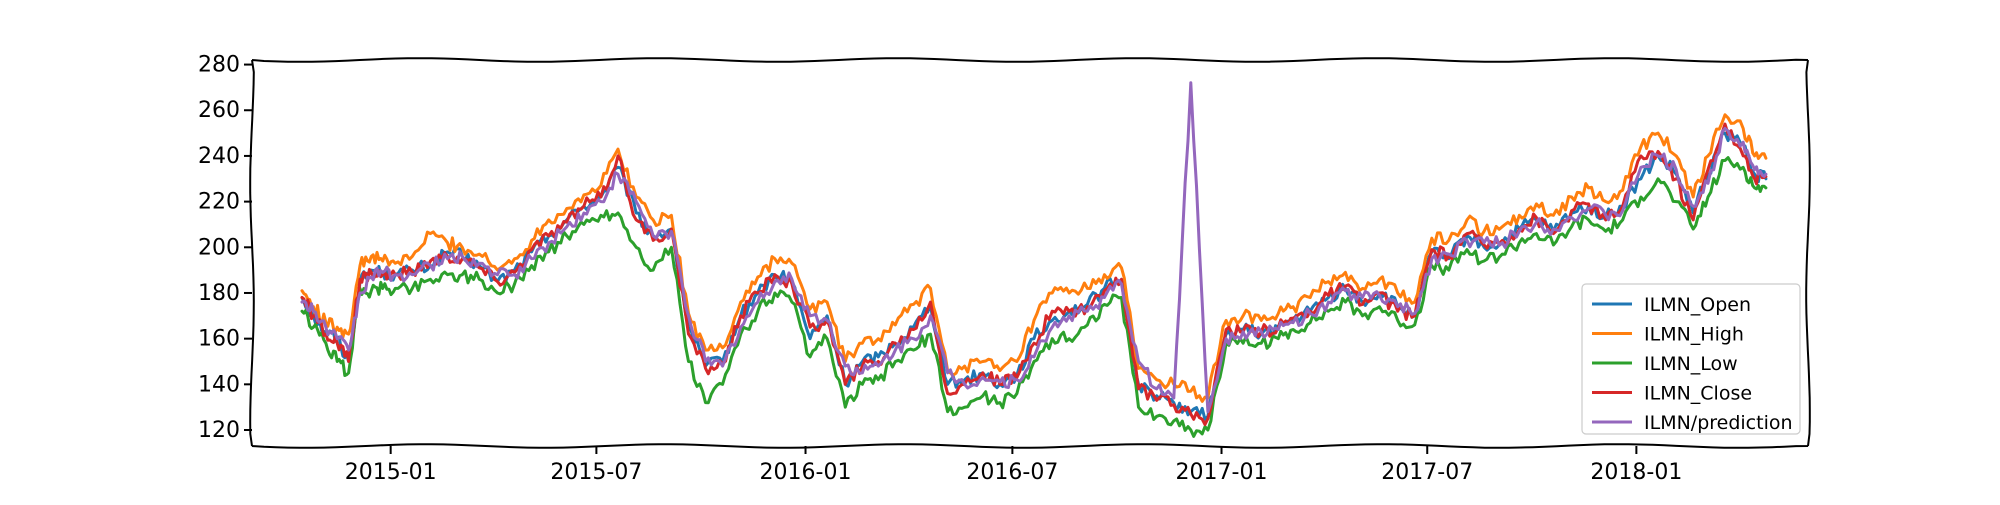 The image size is (2000, 505). I want to click on x-tick-label: 2016-07, so click(1012, 472).